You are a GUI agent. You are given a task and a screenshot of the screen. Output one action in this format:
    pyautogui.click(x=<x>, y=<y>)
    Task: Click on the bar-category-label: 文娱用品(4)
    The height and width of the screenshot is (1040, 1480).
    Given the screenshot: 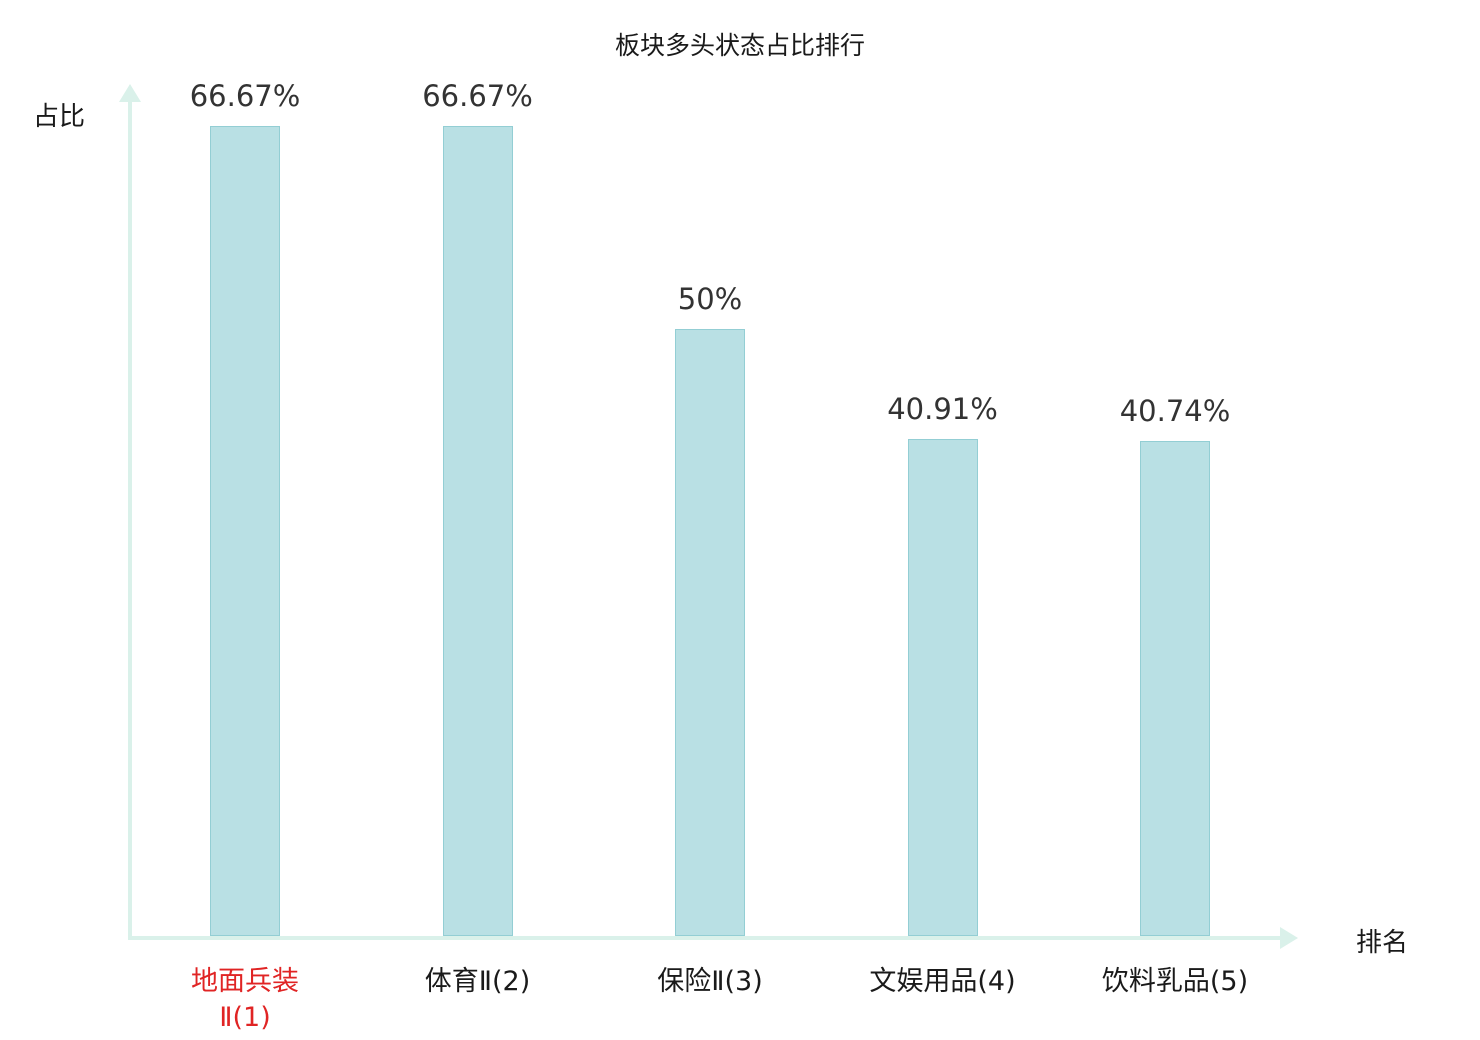 What is the action you would take?
    pyautogui.click(x=943, y=982)
    